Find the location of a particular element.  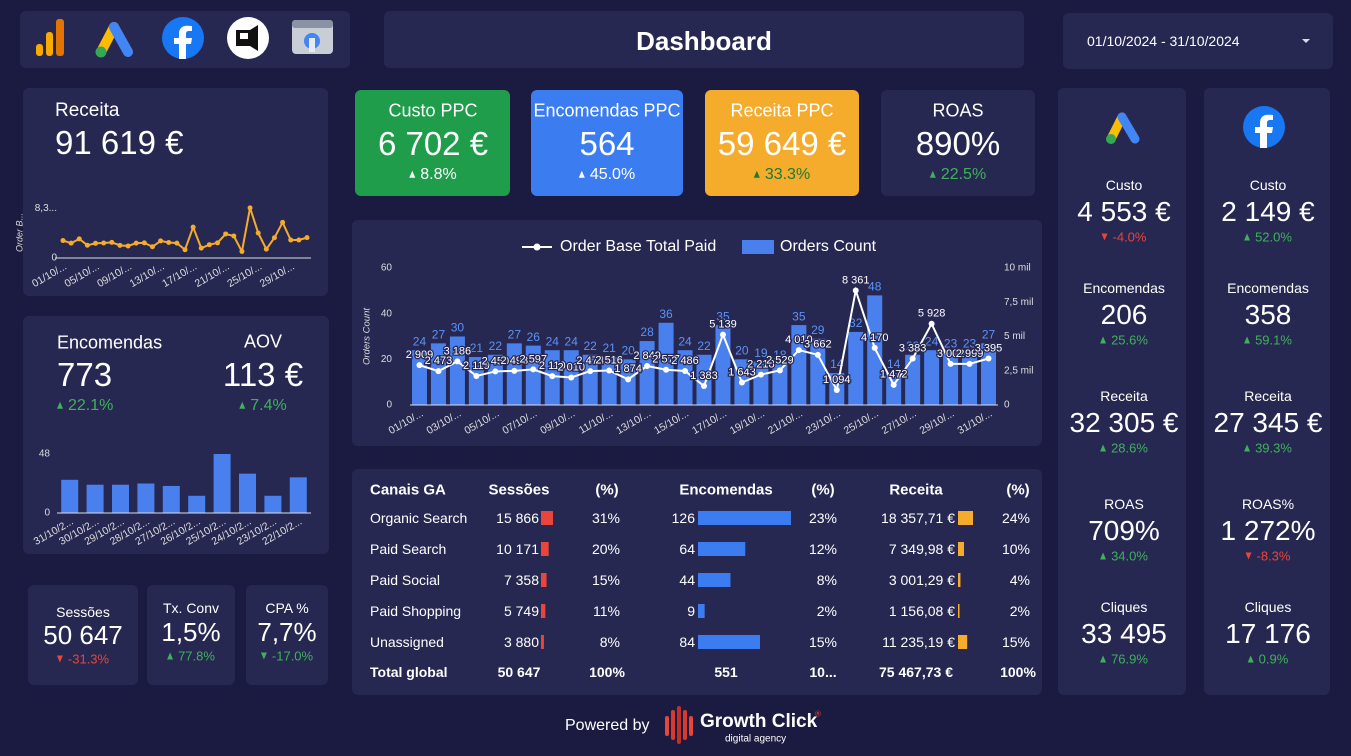

cell: 44 is located at coordinates (687, 579).